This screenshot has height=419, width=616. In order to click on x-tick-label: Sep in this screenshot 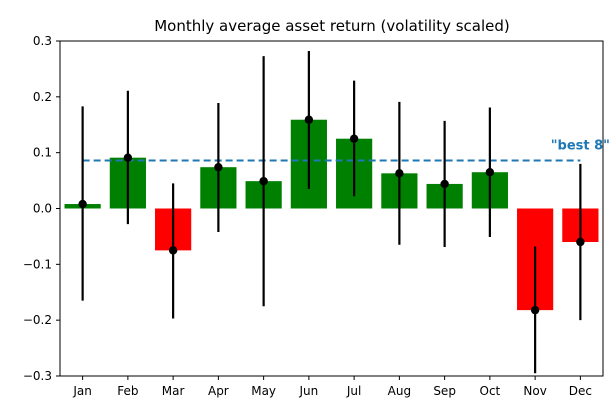, I will do `click(444, 391)`.